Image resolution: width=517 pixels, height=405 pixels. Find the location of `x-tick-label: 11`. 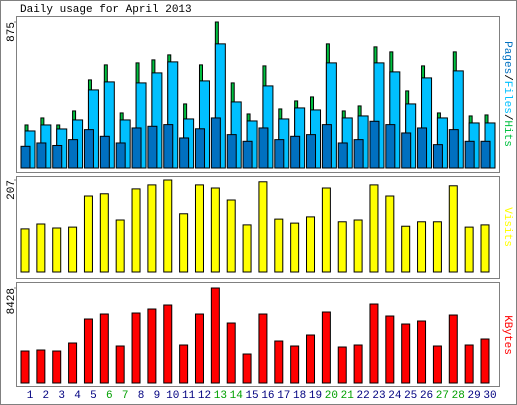

x-tick-label: 11 is located at coordinates (189, 396).